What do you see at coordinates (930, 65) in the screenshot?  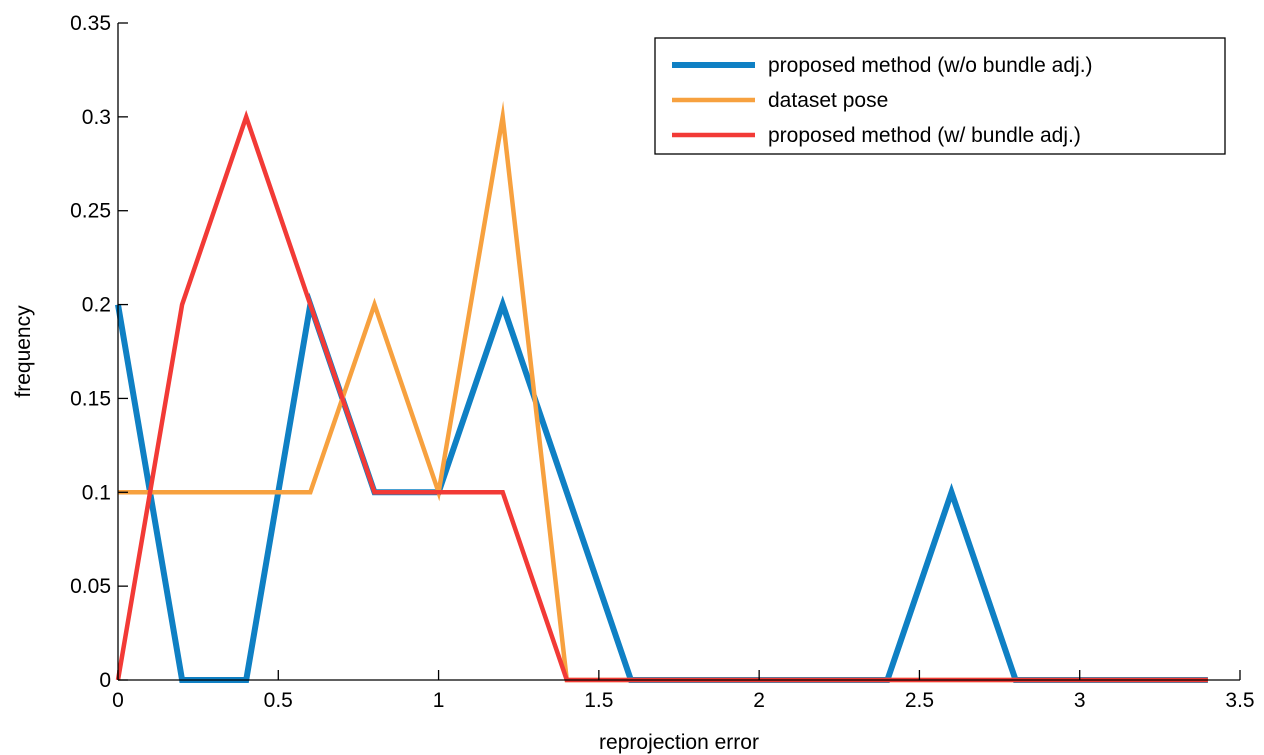 I see `legend-label-proposed-wo-ba: proposed method (w/o bundle adj.)` at bounding box center [930, 65].